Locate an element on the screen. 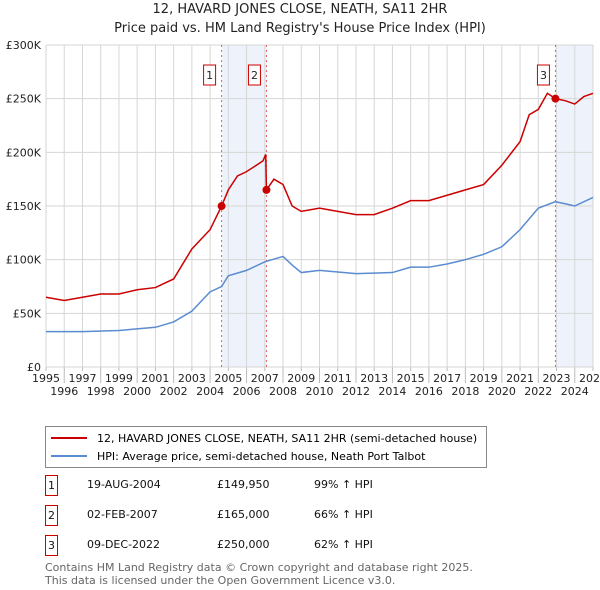 This screenshot has height=590, width=600. x-tick-label: 1998 is located at coordinates (101, 391).